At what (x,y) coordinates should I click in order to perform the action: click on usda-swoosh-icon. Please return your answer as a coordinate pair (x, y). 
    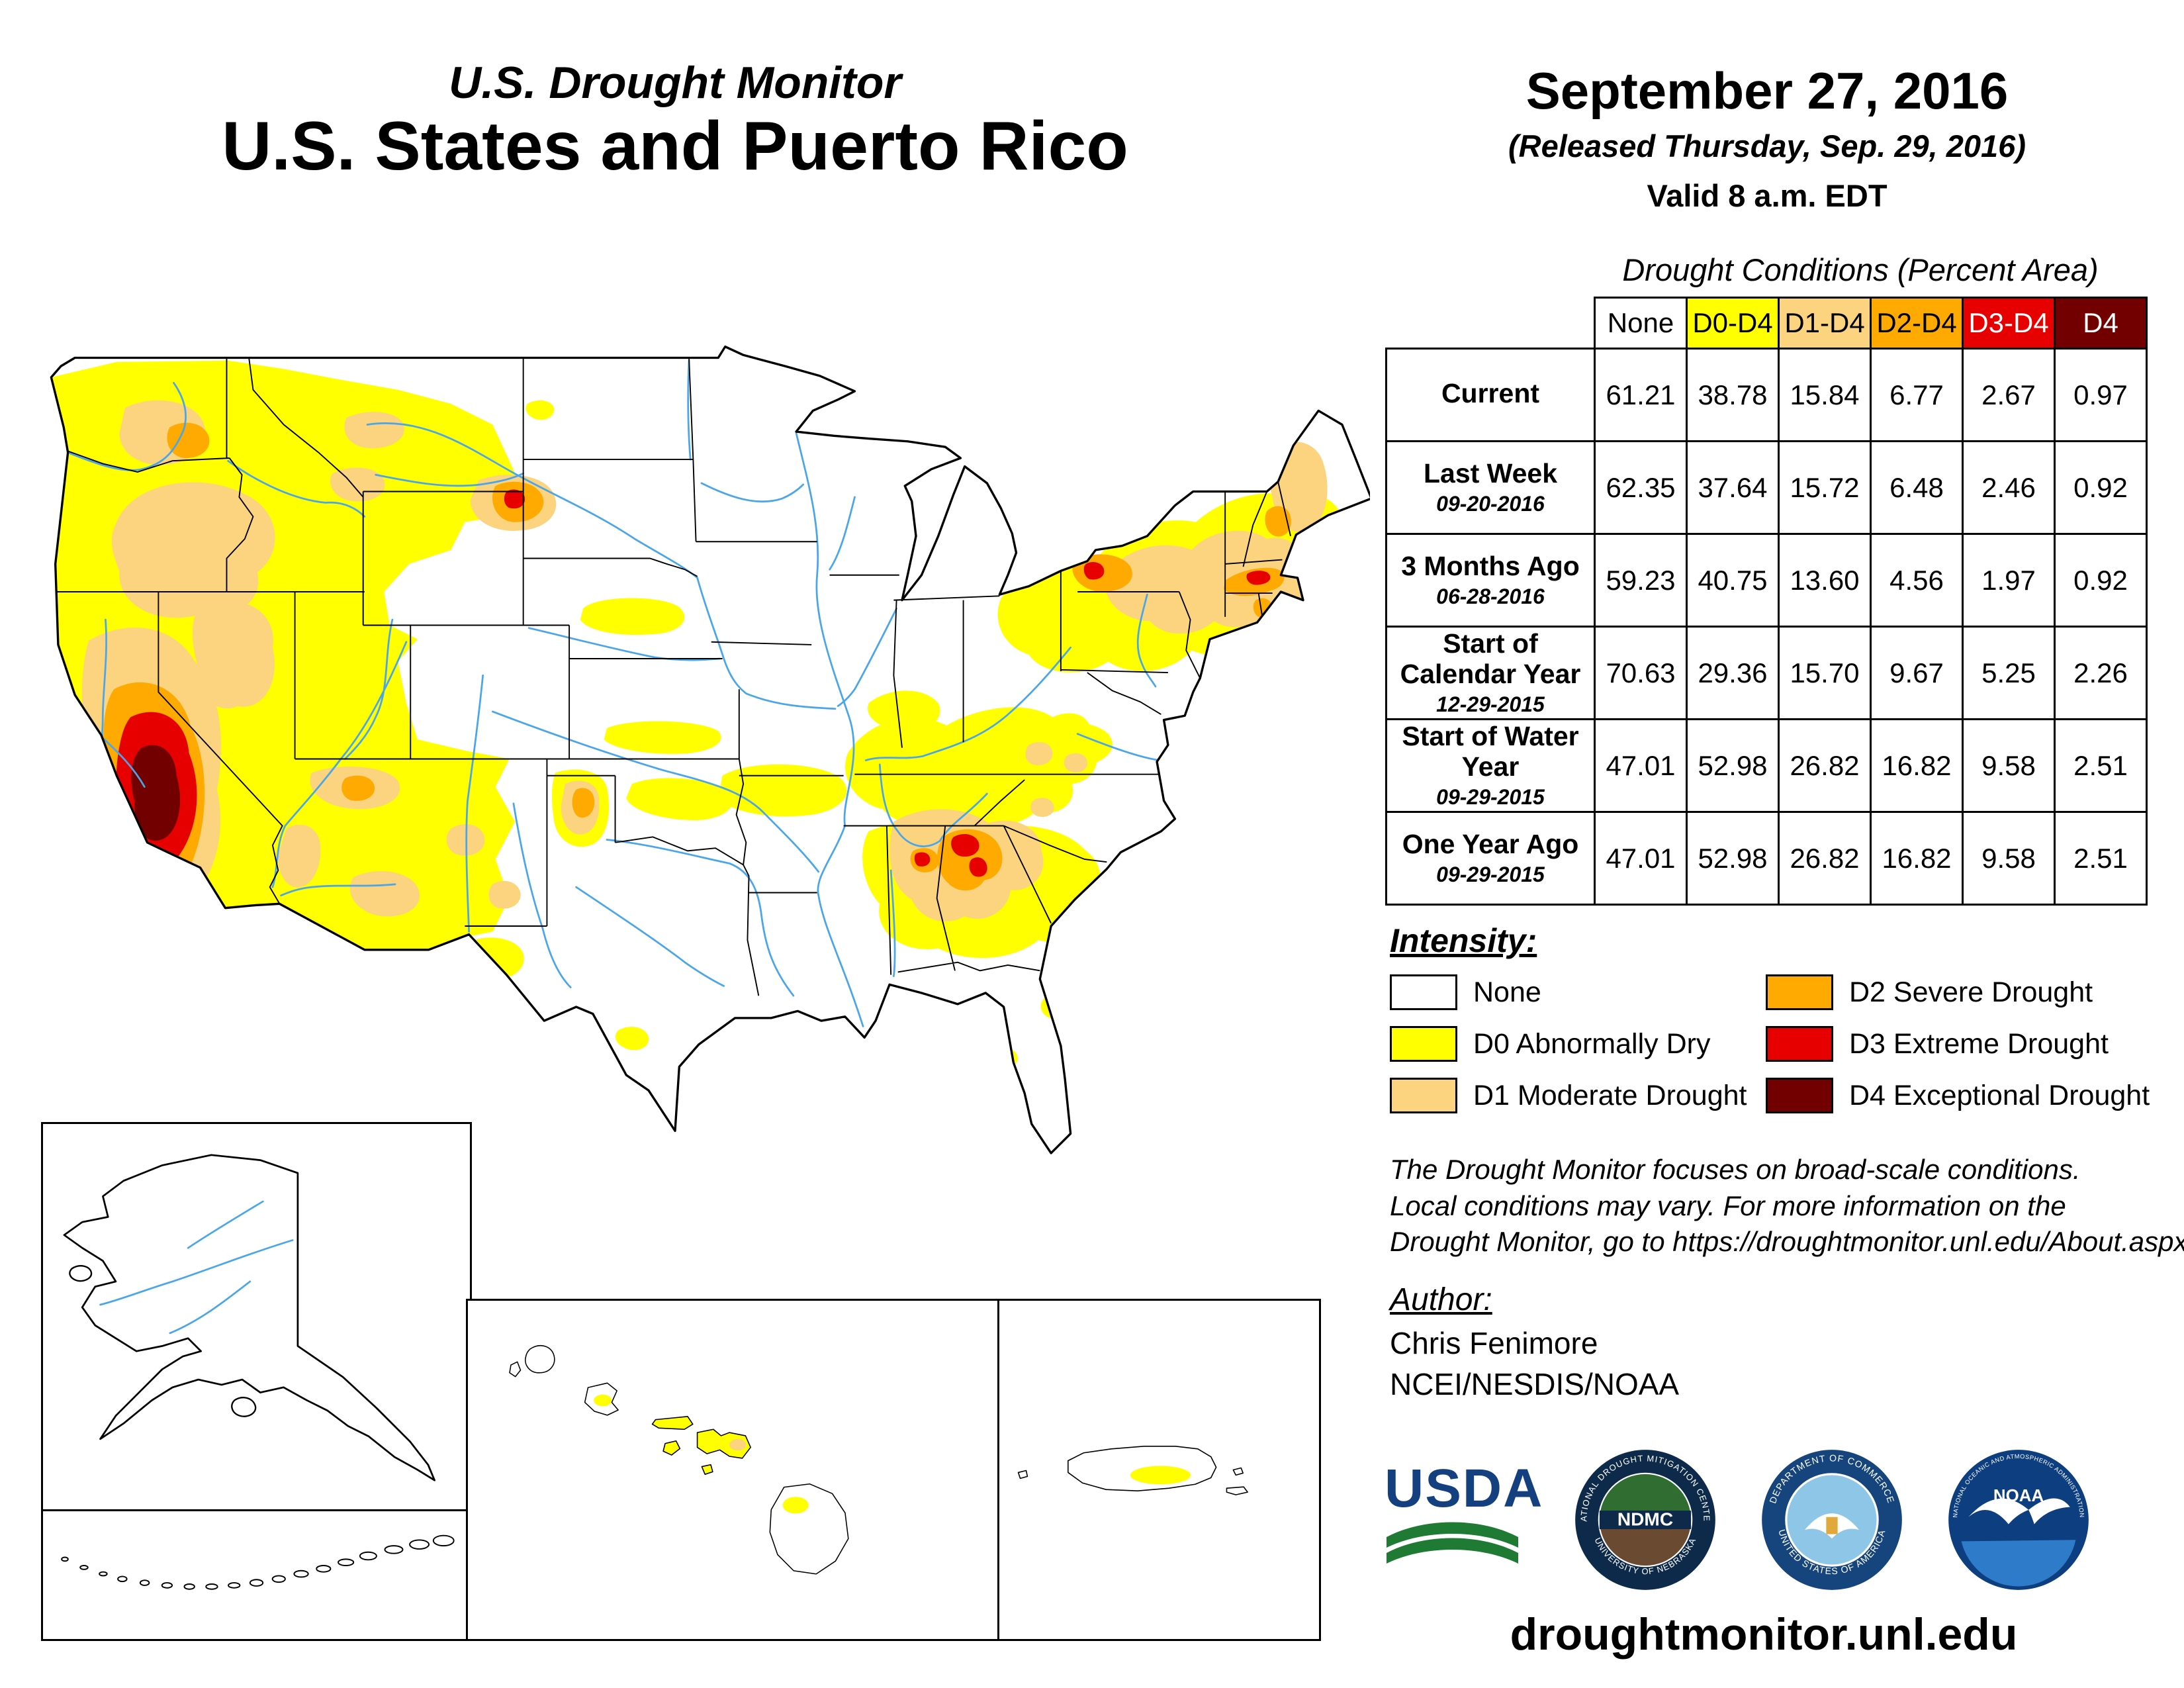
    Looking at the image, I should click on (1453, 1543).